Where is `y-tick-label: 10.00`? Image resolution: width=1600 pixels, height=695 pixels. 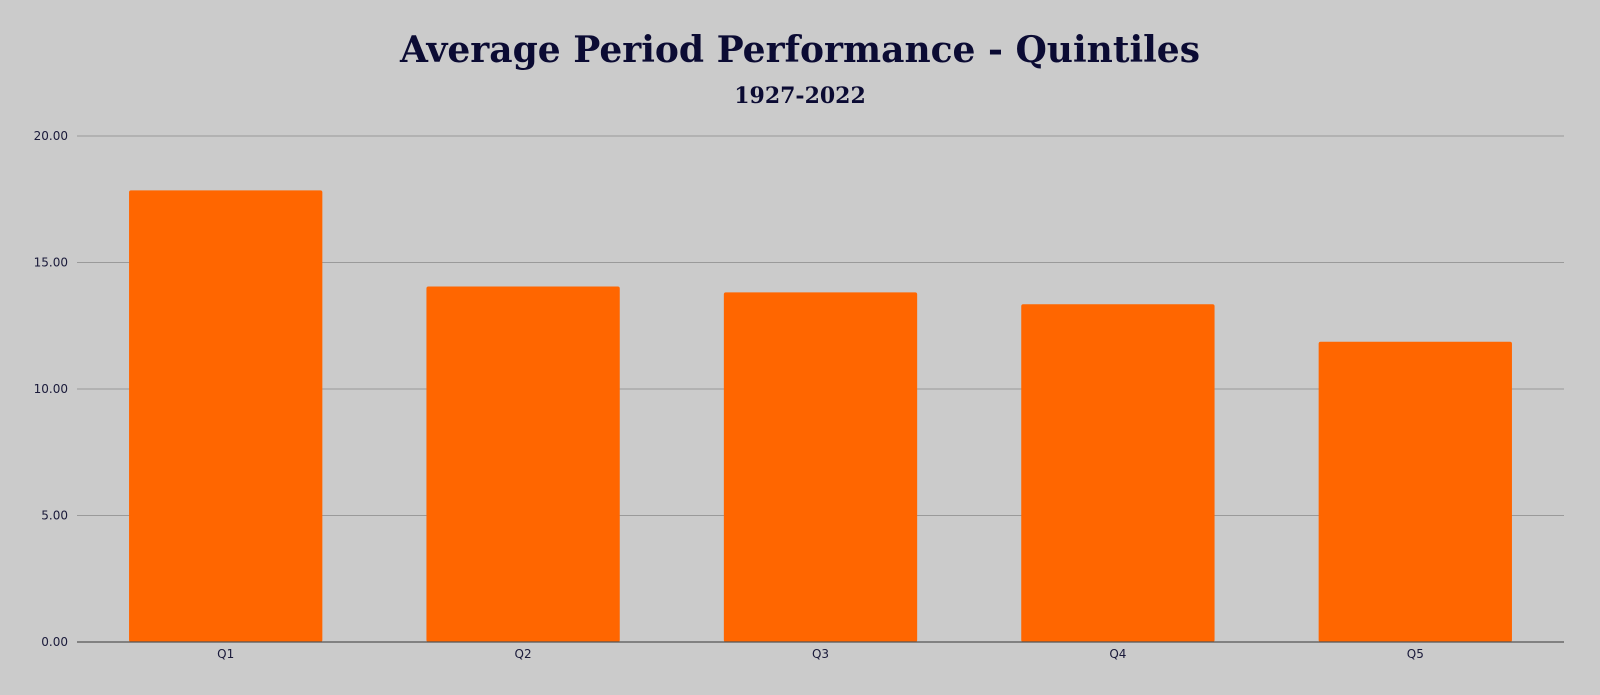 y-tick-label: 10.00 is located at coordinates (51, 389).